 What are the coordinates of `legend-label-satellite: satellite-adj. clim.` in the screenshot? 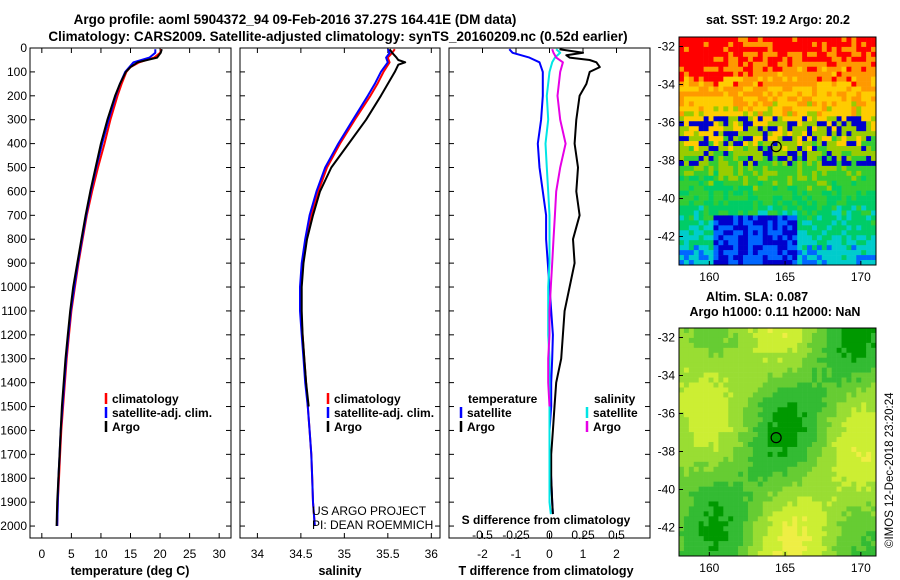 It's located at (162, 413).